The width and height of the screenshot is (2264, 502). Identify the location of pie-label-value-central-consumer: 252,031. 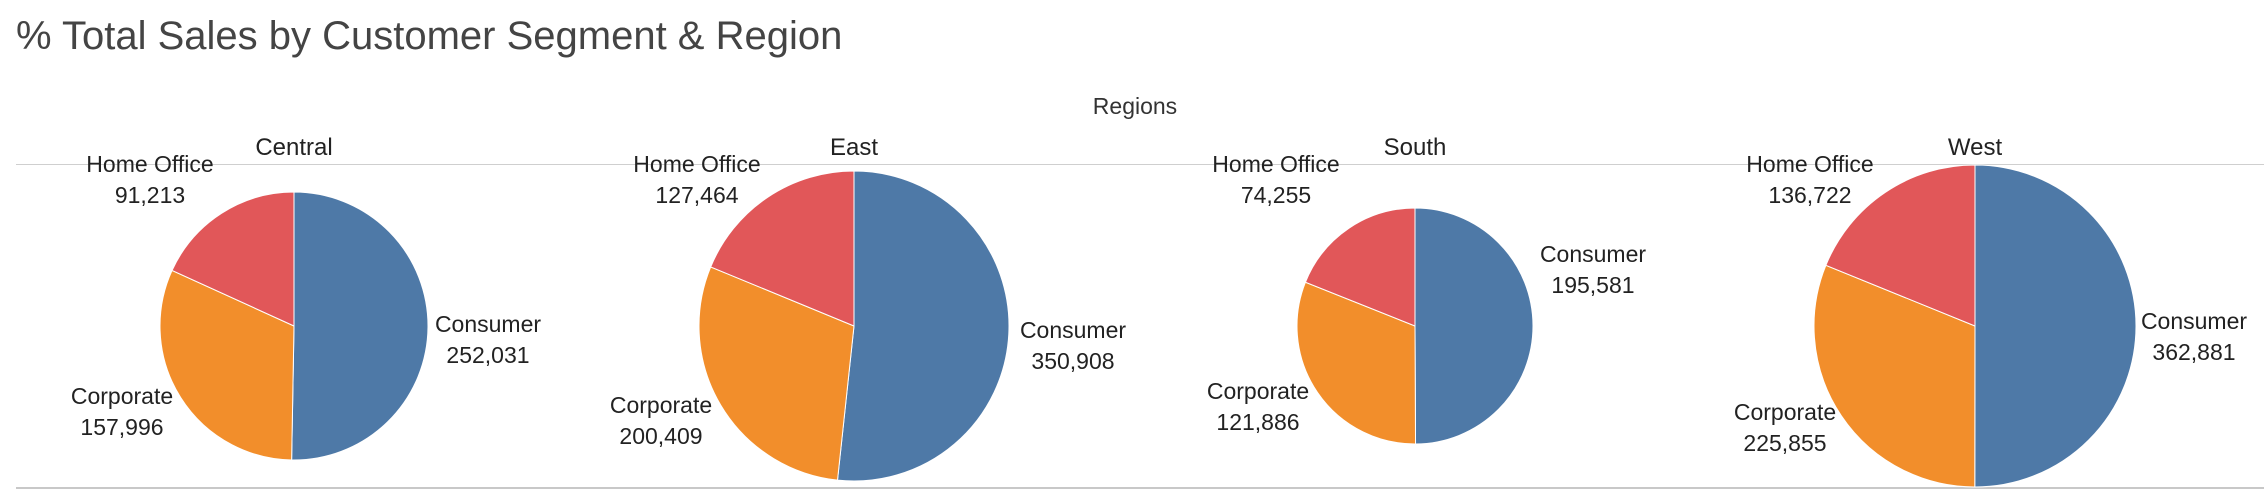
(487, 355).